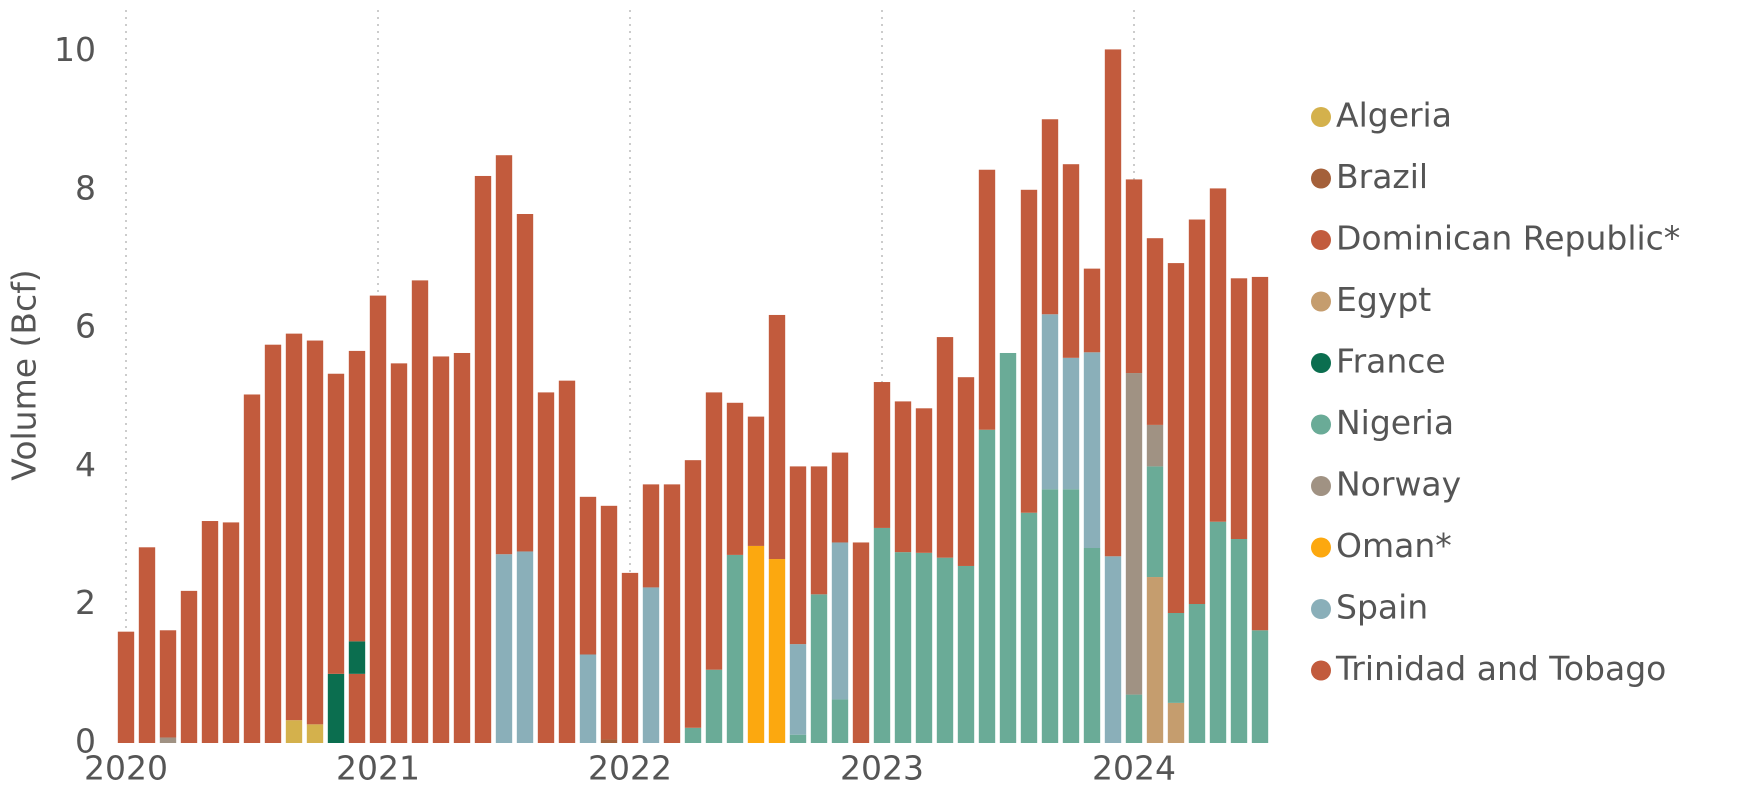 Image resolution: width=1745 pixels, height=788 pixels. Describe the element at coordinates (1398, 484) in the screenshot. I see `legend-label: Norway` at that location.